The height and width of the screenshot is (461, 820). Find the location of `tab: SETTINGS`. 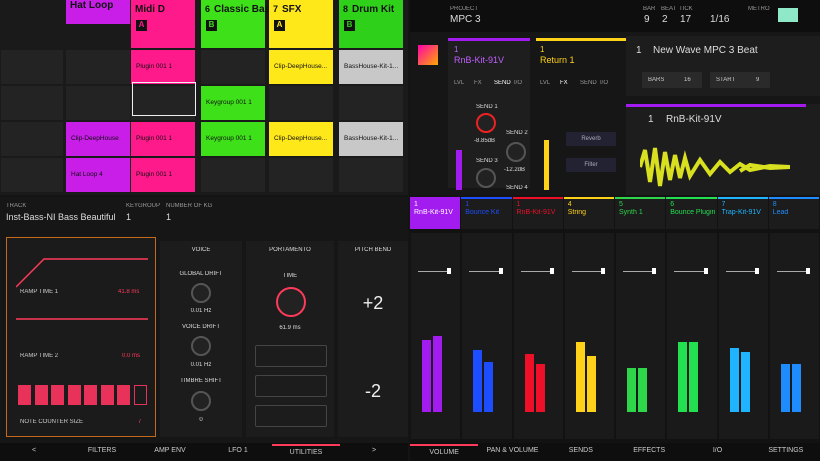

tab: SETTINGS is located at coordinates (786, 450).